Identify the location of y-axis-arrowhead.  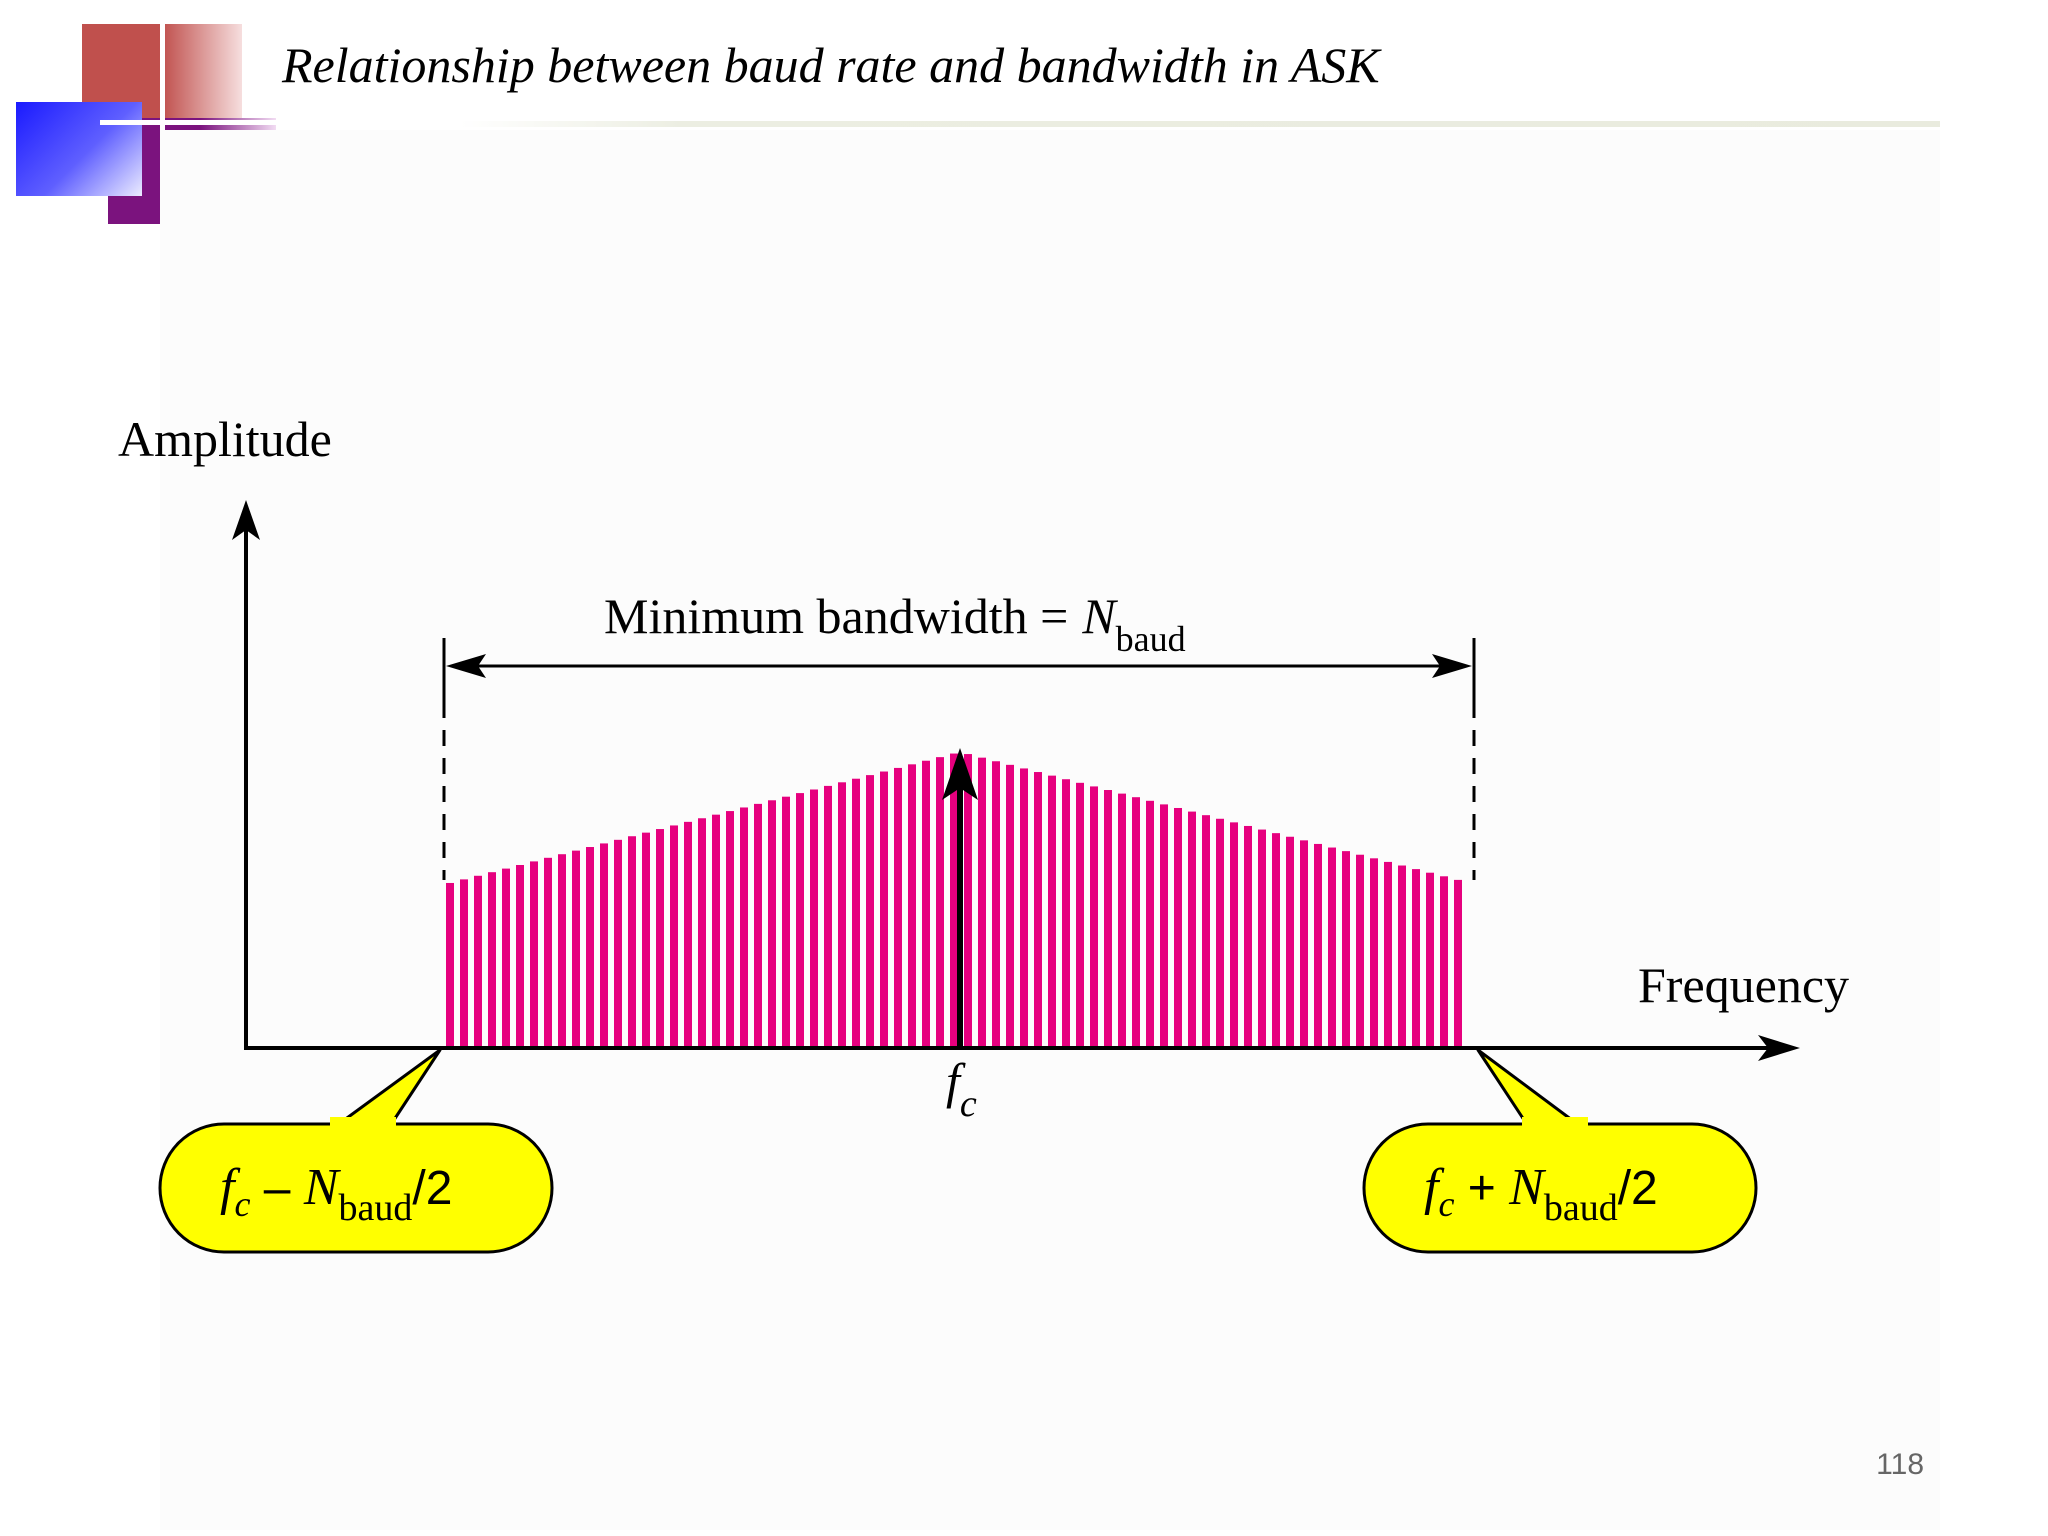
(246, 520).